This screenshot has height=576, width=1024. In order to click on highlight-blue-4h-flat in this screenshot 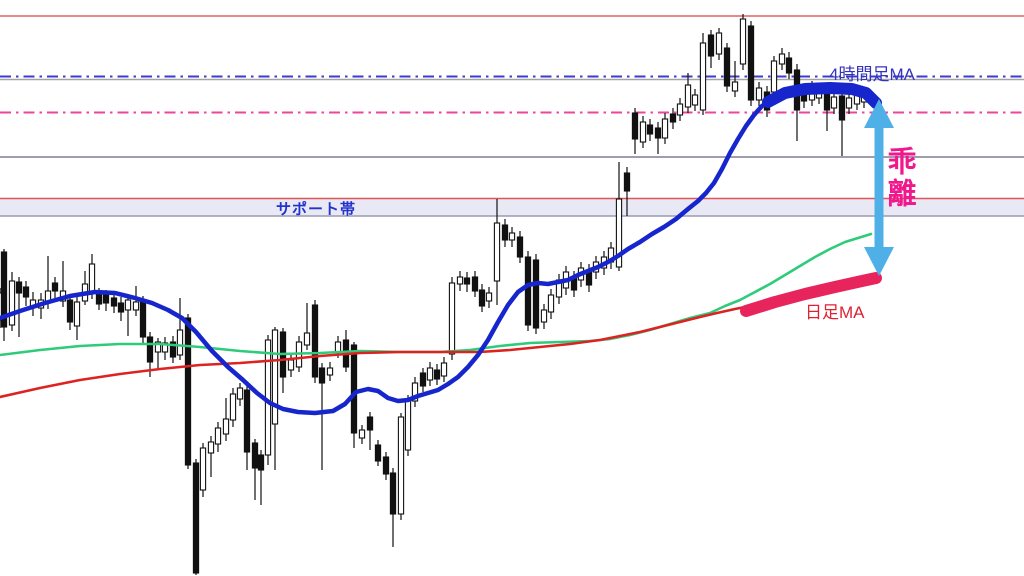, I will do `click(822, 95)`.